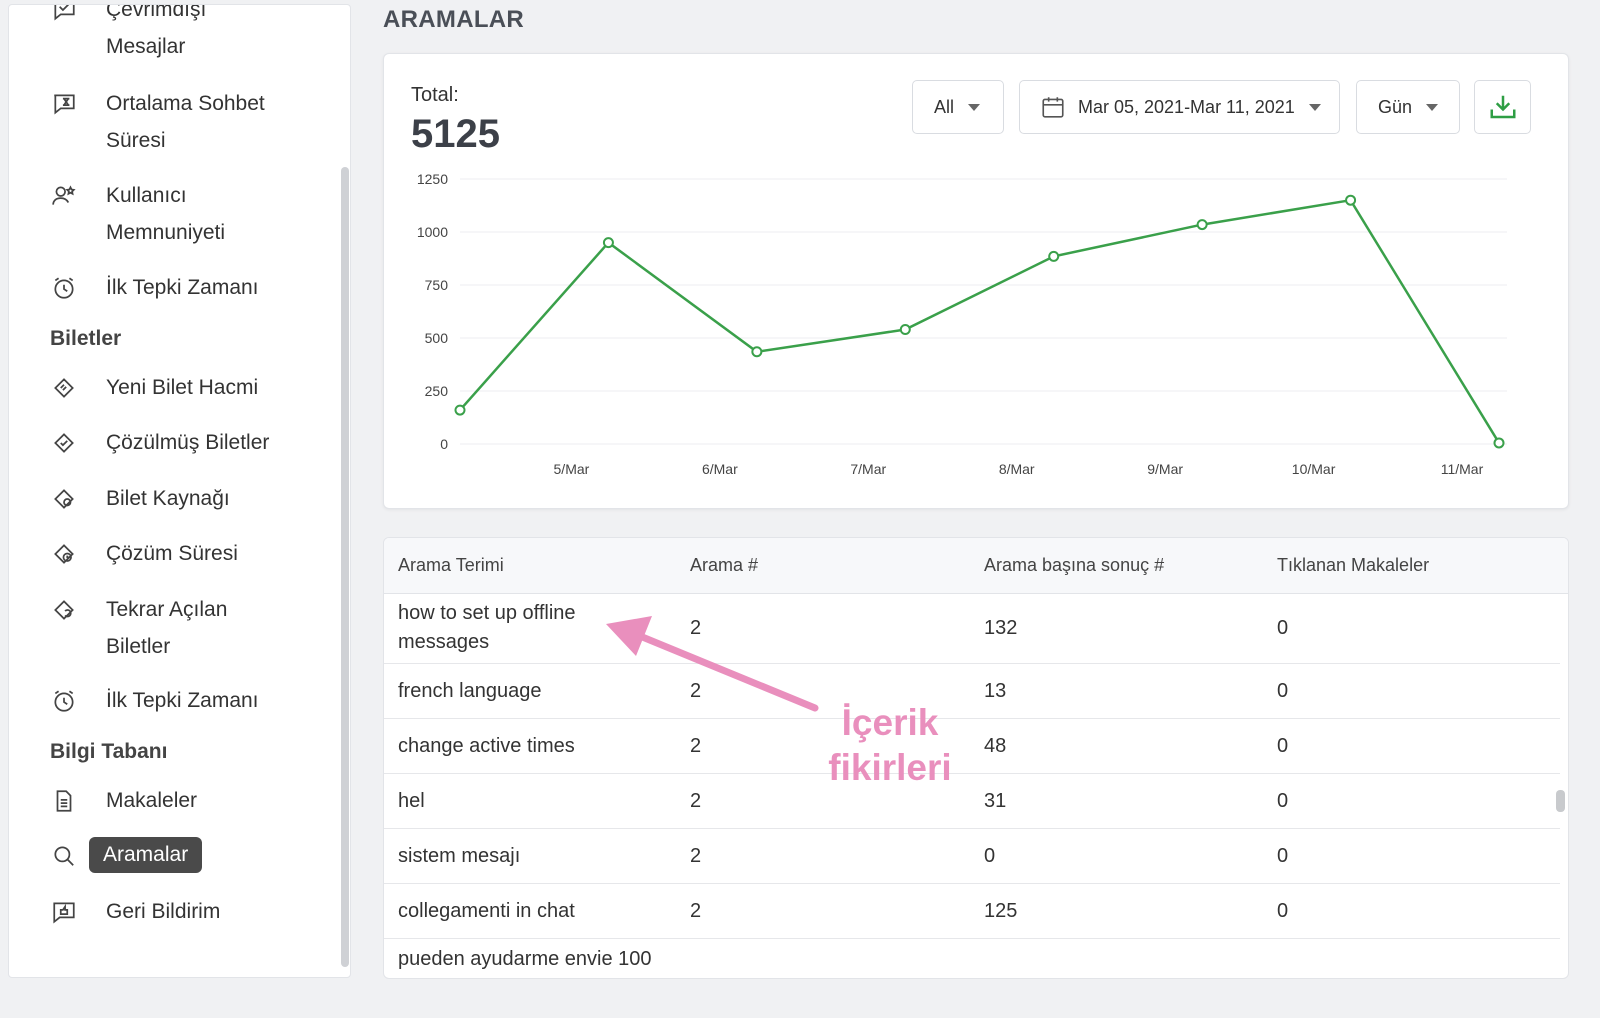  Describe the element at coordinates (1395, 106) in the screenshot. I see `granularity-dropdown-value: Gün` at that location.